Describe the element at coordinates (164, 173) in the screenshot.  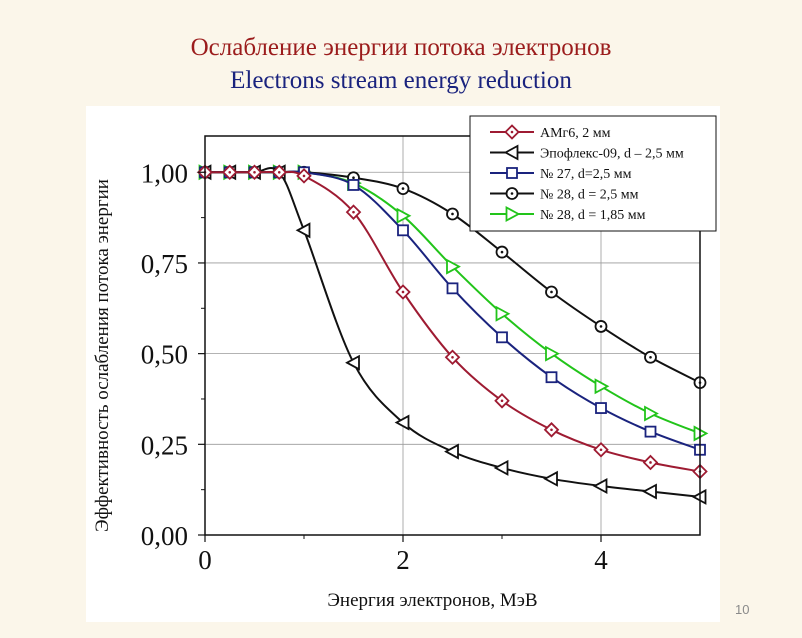
I see `y-tick-label: 1,00` at that location.